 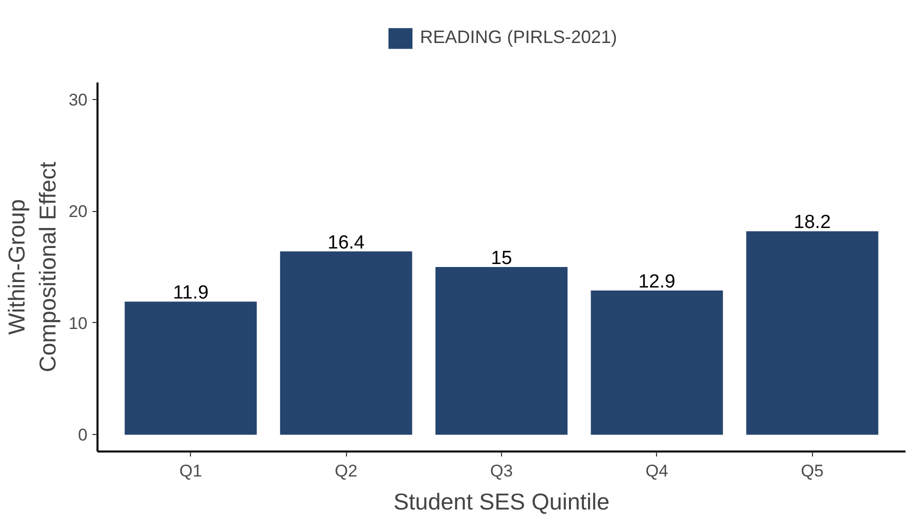 What do you see at coordinates (347, 243) in the screenshot?
I see `data-label: 16.4` at bounding box center [347, 243].